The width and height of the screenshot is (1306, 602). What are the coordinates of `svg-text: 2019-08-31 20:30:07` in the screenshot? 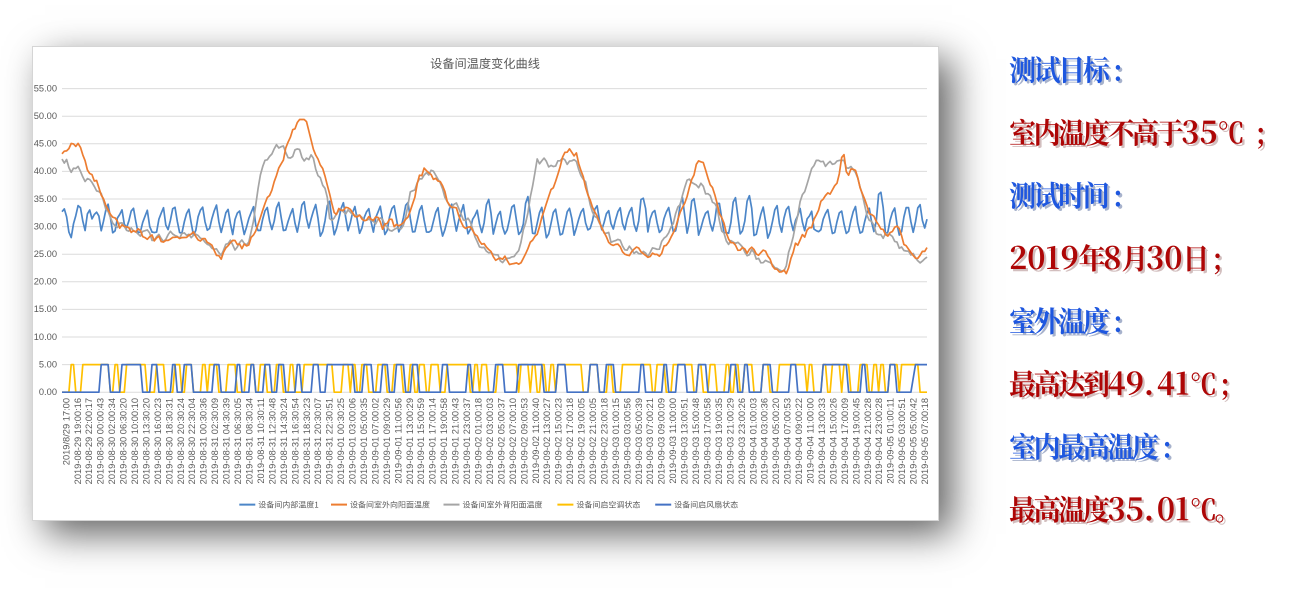 It's located at (318, 441).